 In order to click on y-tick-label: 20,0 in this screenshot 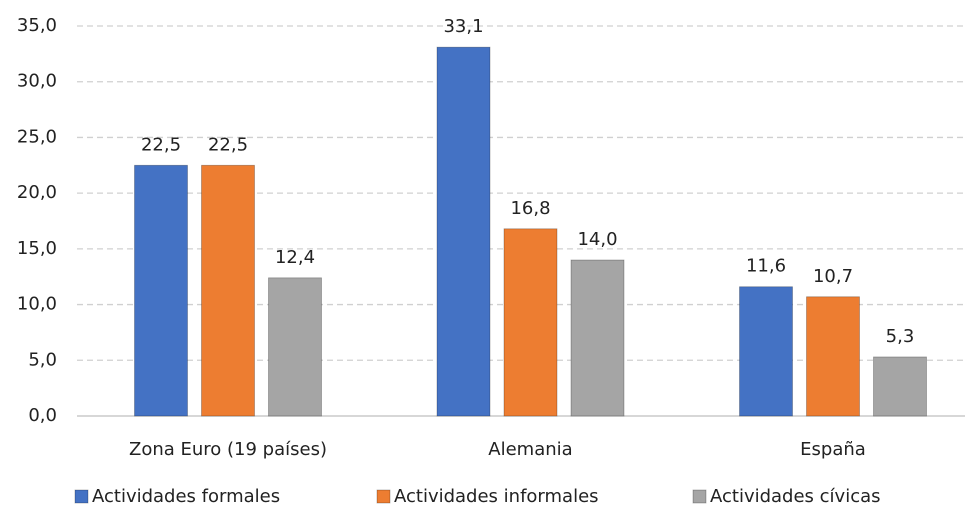, I will do `click(37, 192)`.